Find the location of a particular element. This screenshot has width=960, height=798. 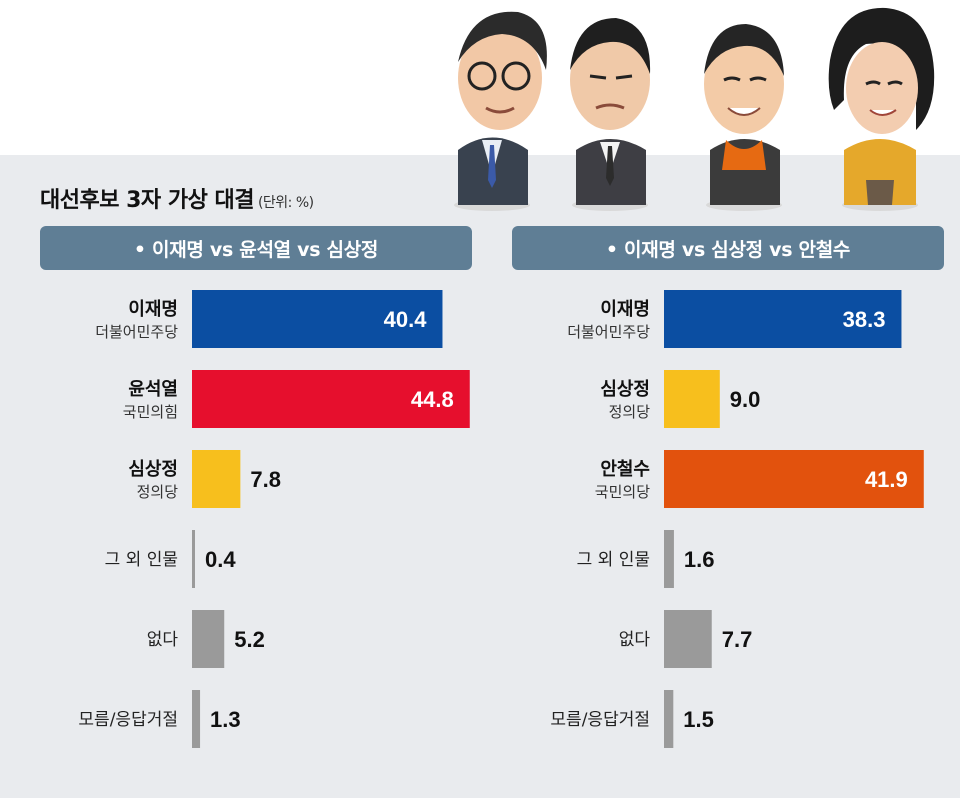

category-label: 윤석열 is located at coordinates (153, 389).